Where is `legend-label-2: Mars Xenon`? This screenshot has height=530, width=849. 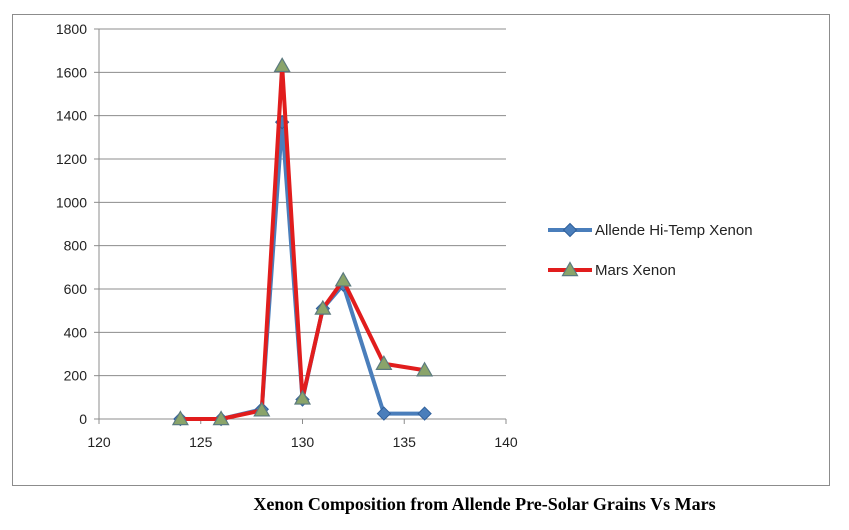
legend-label-2: Mars Xenon is located at coordinates (635, 270).